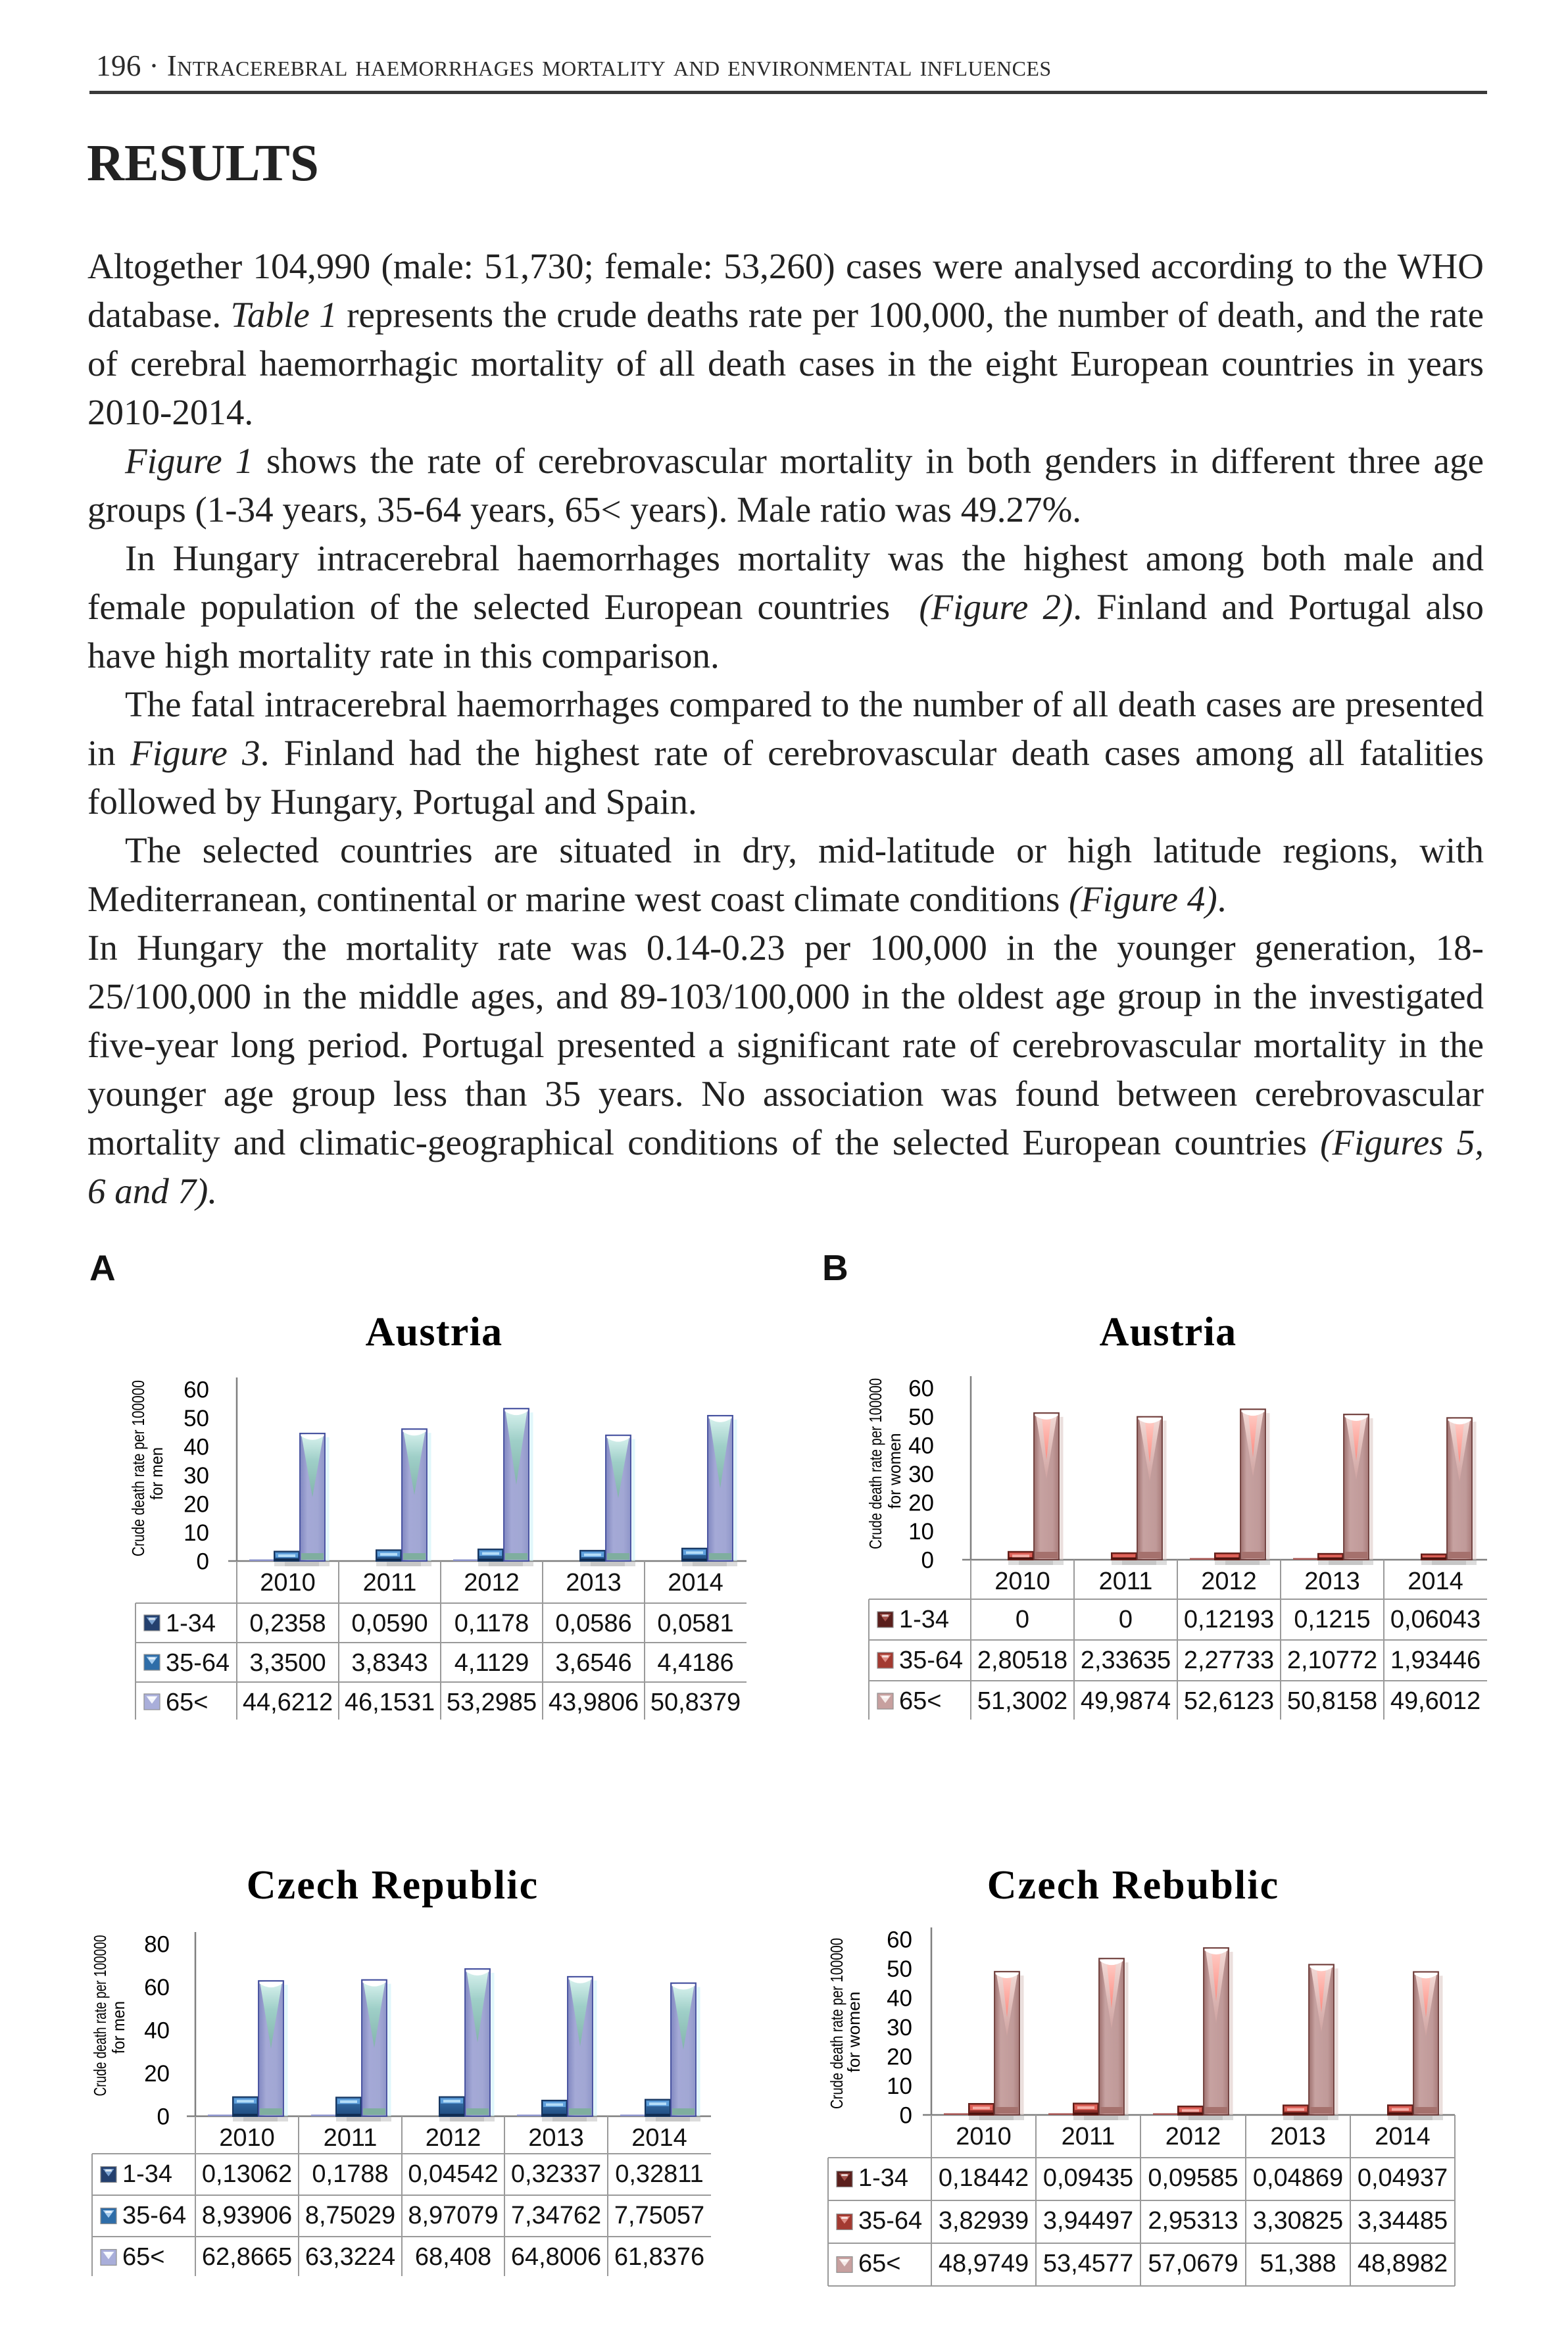 This screenshot has height=2332, width=1568. I want to click on svg-text: 0,0581, so click(695, 1623).